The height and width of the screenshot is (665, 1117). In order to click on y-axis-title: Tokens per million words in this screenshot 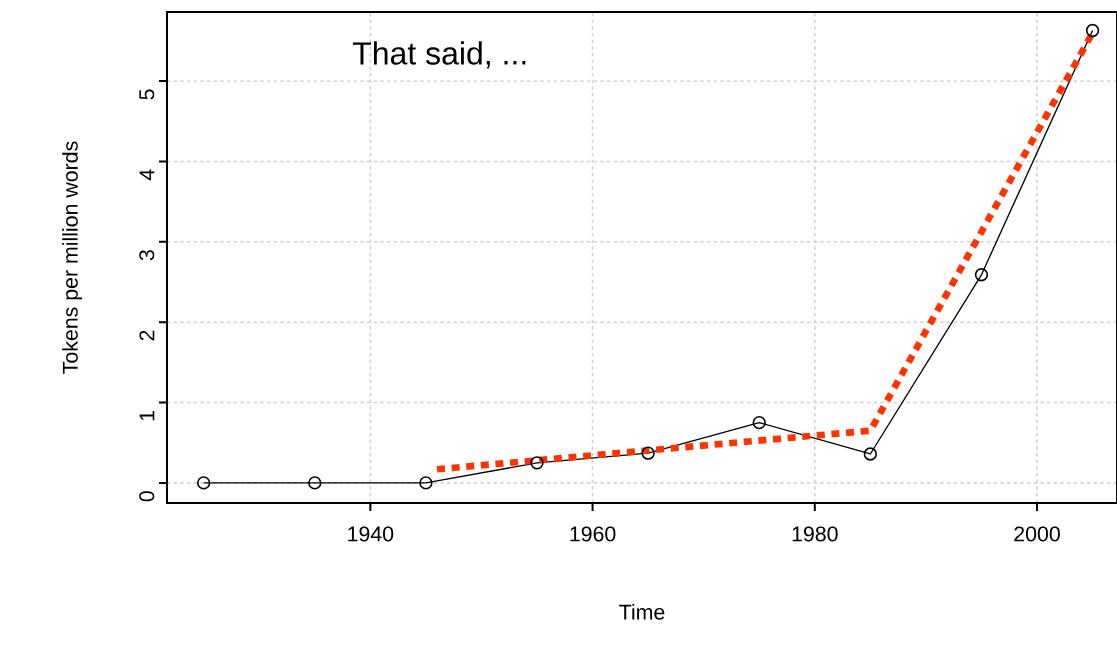, I will do `click(72, 257)`.